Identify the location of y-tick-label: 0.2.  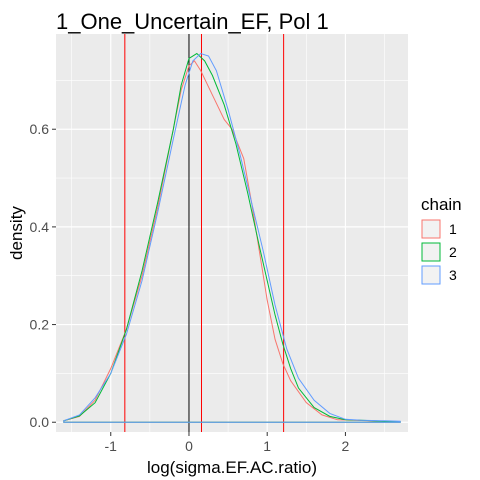
(40, 325).